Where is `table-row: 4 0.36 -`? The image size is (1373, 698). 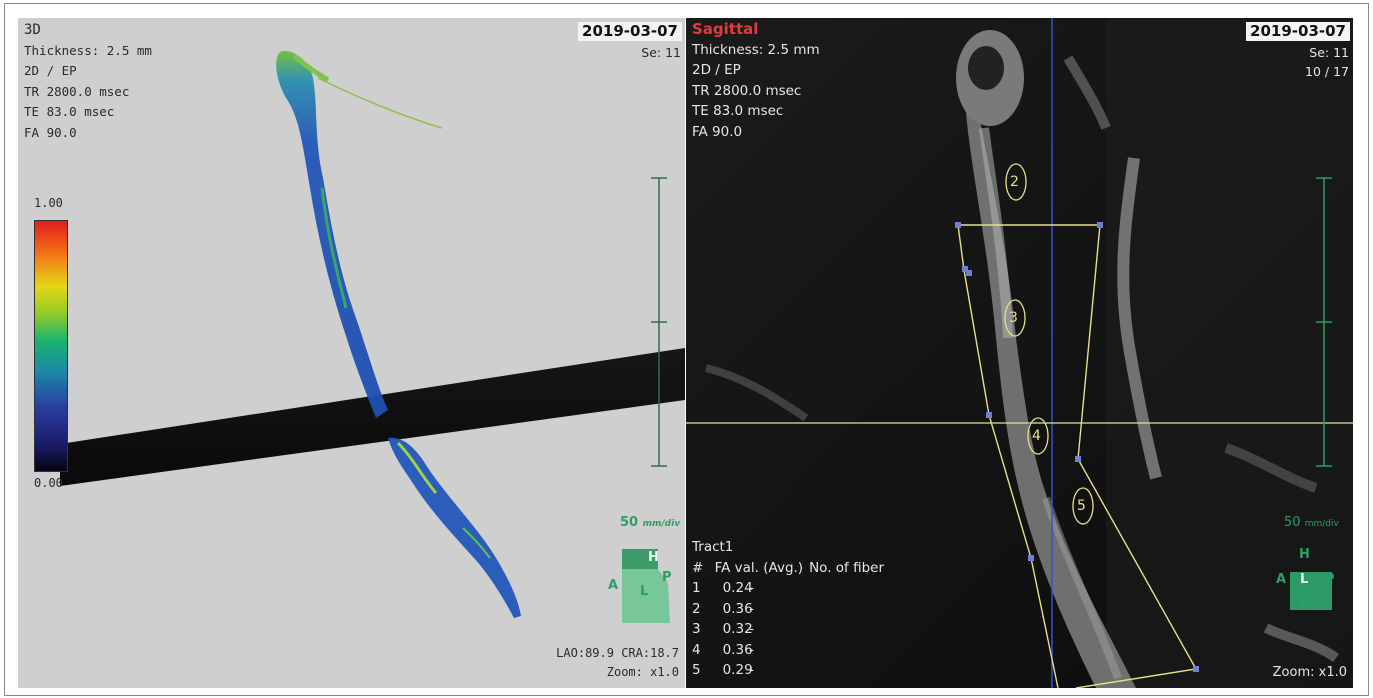
table-row: 4 0.36 - is located at coordinates (795, 650).